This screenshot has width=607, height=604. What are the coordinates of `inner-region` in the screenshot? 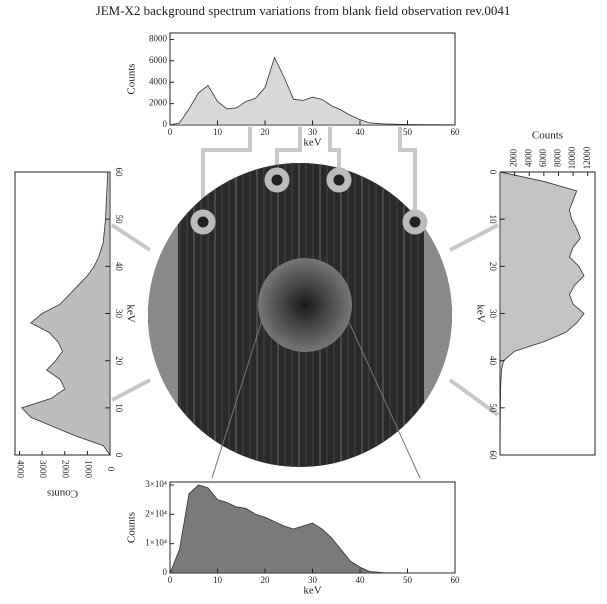 It's located at (305, 305).